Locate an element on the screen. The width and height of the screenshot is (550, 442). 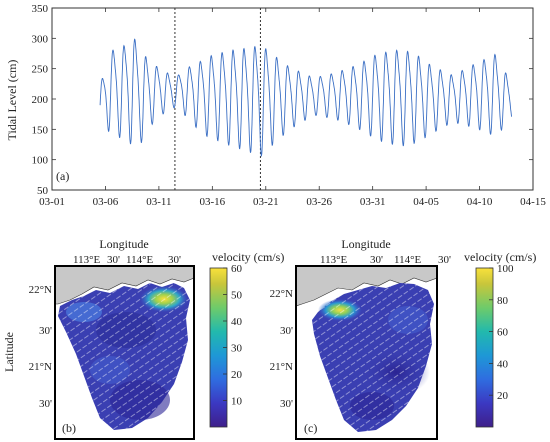
y-tick-label: 150 is located at coordinates (40, 130).